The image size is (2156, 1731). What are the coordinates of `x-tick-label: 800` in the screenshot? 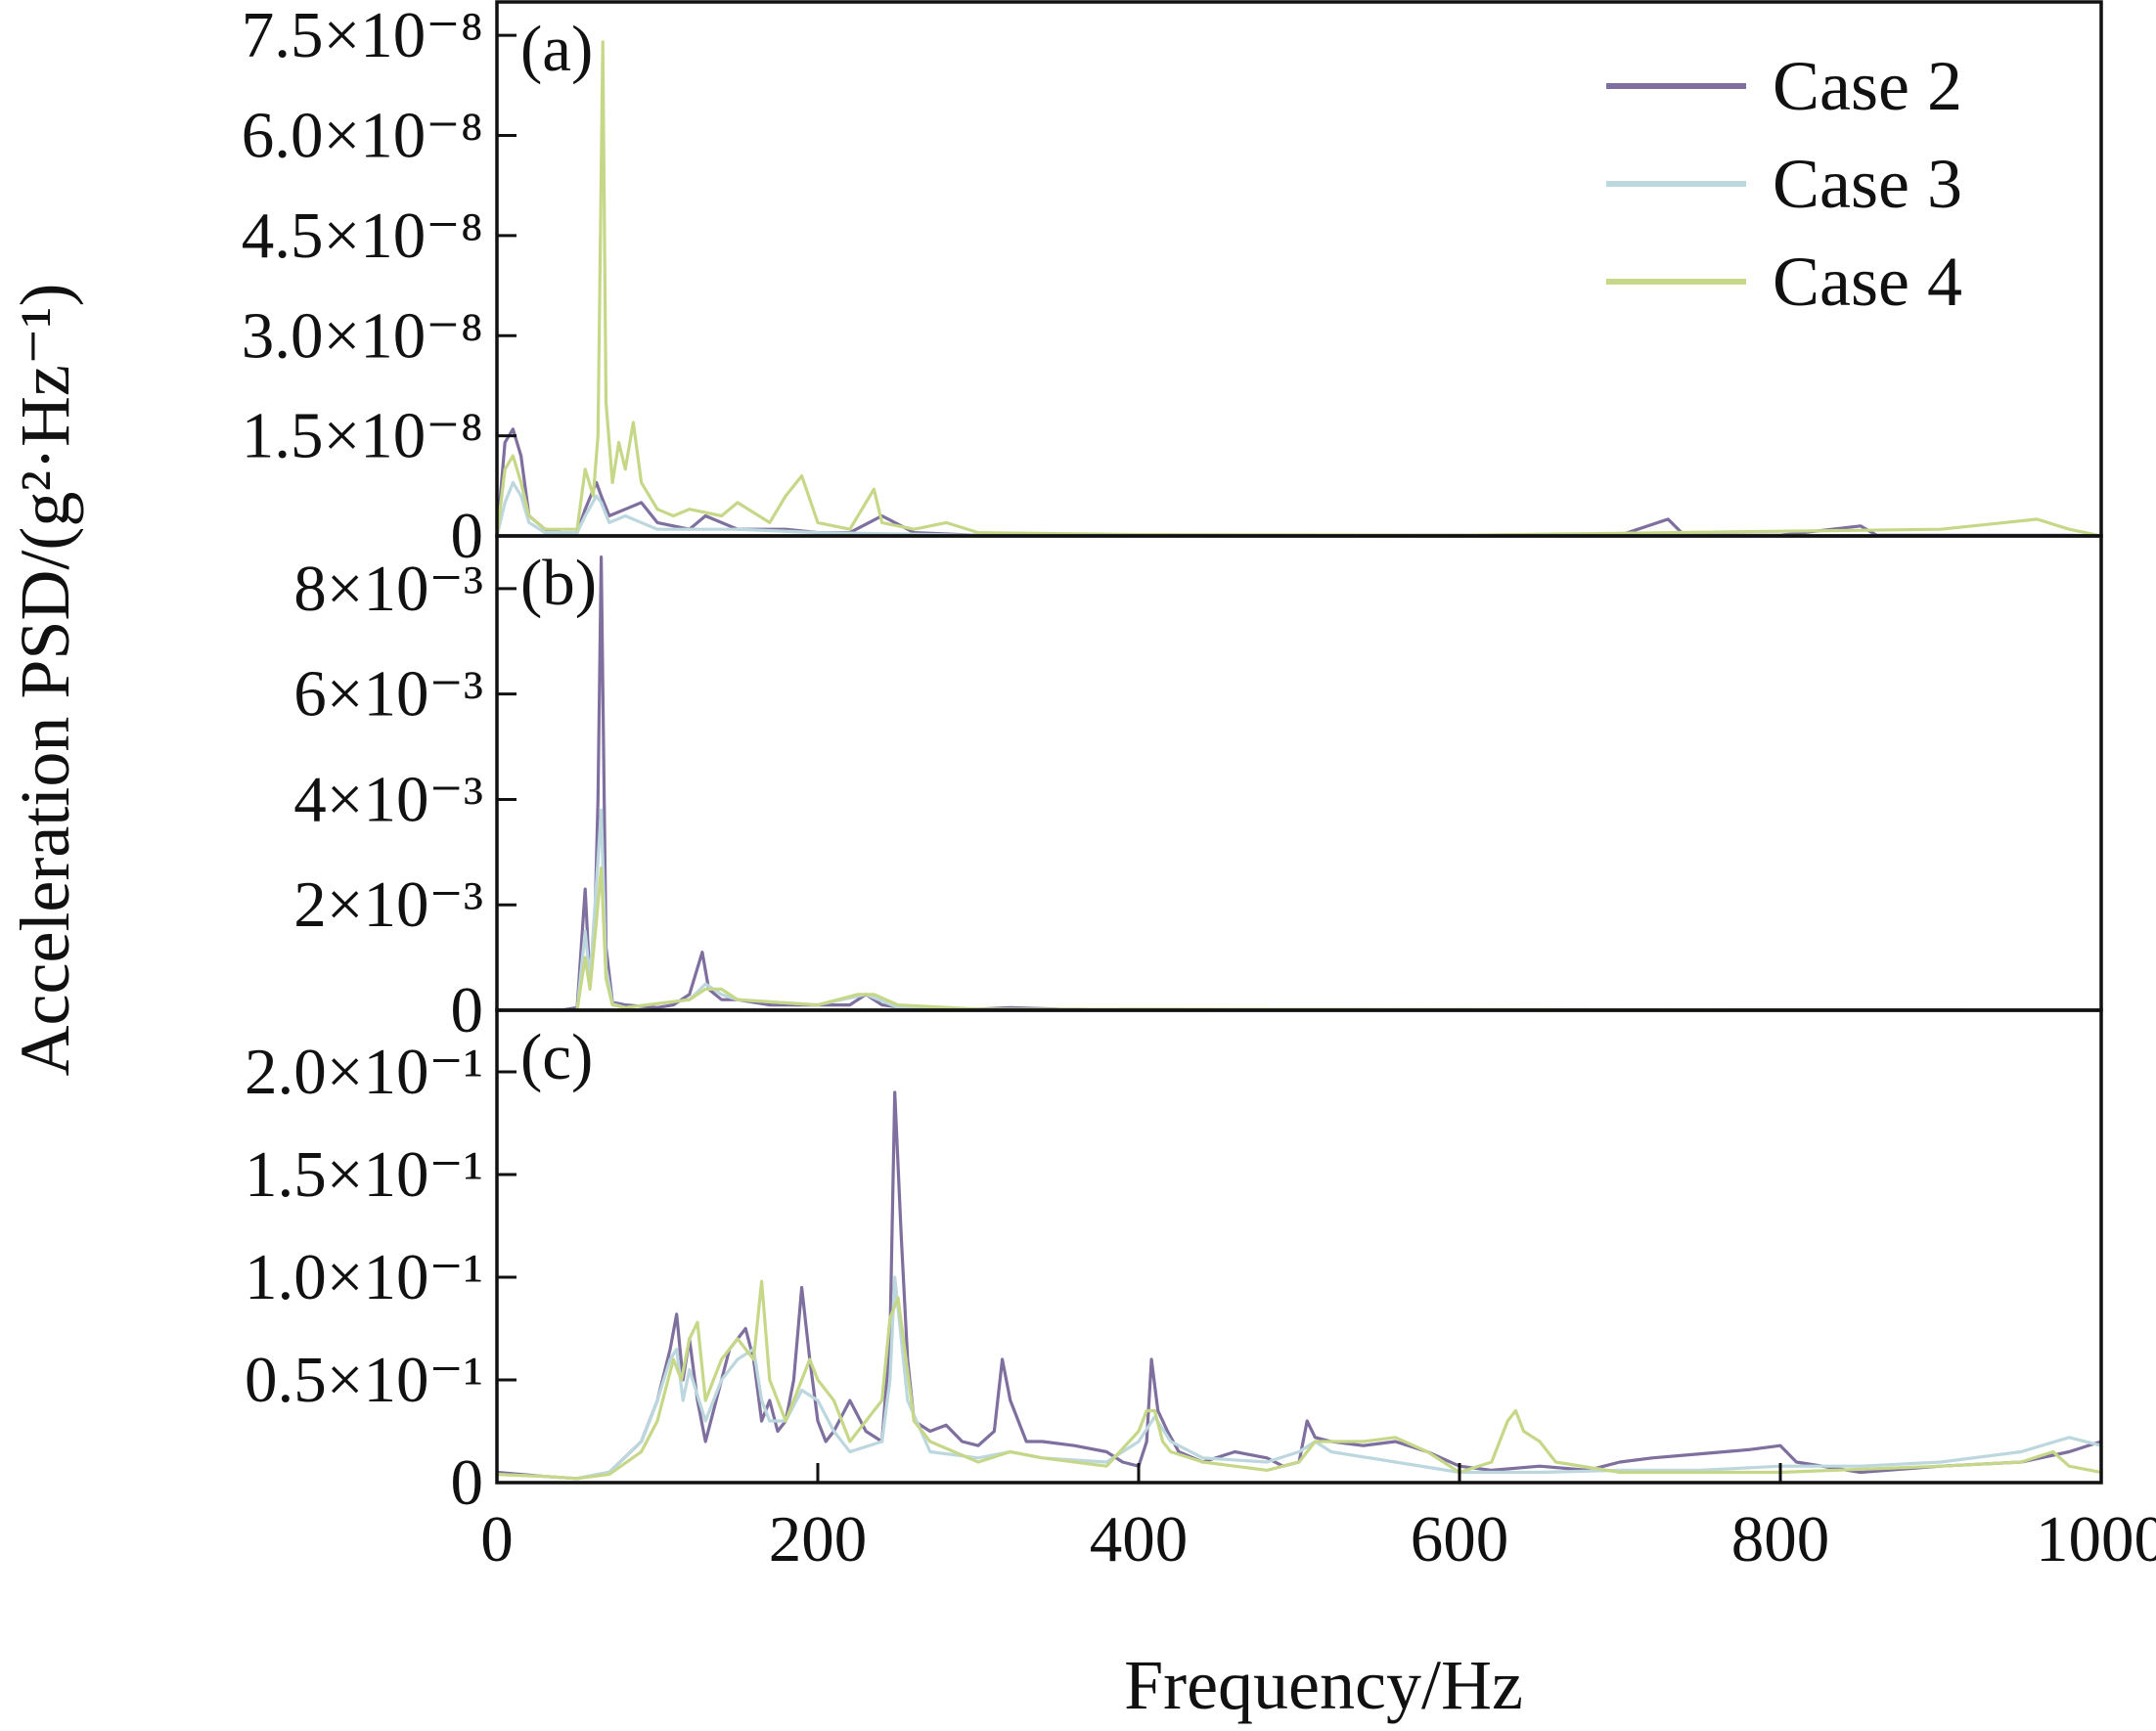 It's located at (1780, 1539).